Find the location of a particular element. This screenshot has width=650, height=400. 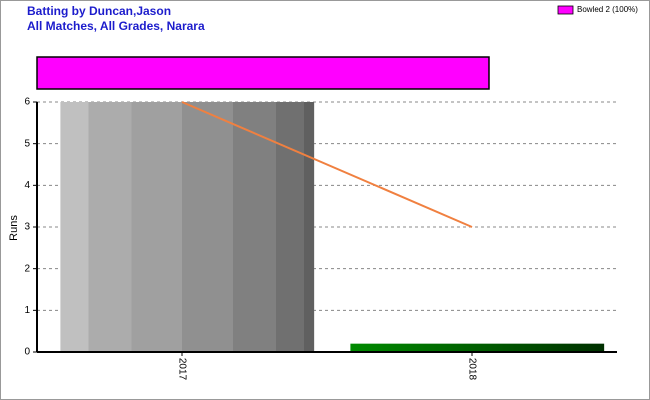

bar is located at coordinates (477, 347).